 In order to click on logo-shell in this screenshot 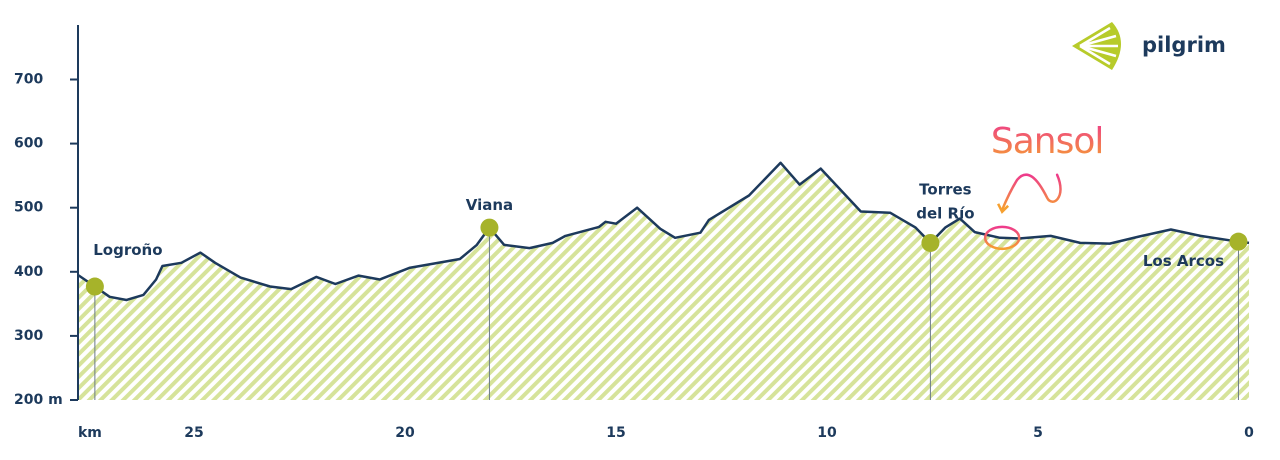, I will do `click(1096, 46)`.